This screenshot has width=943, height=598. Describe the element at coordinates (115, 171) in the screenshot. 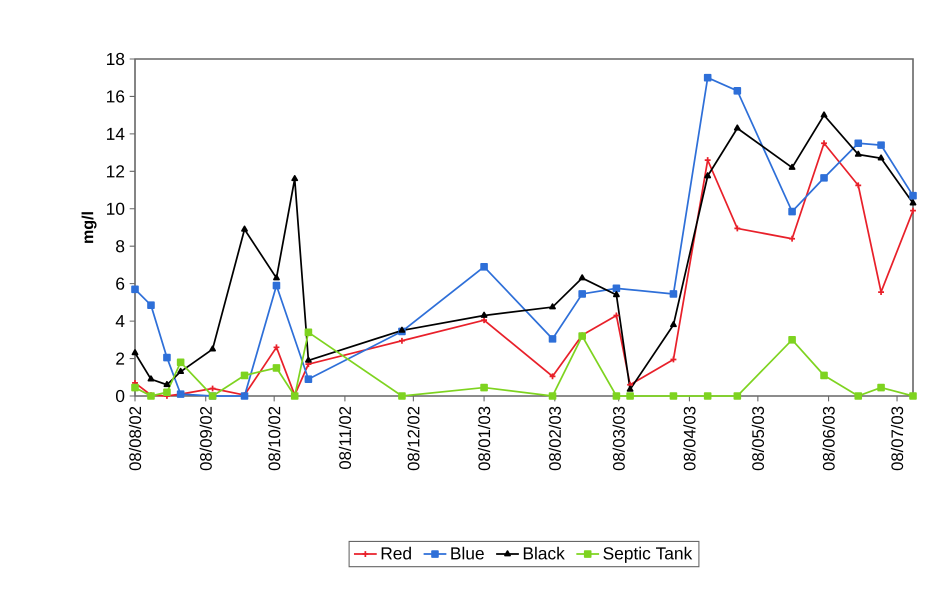

I see `y-tick-label: 12` at that location.